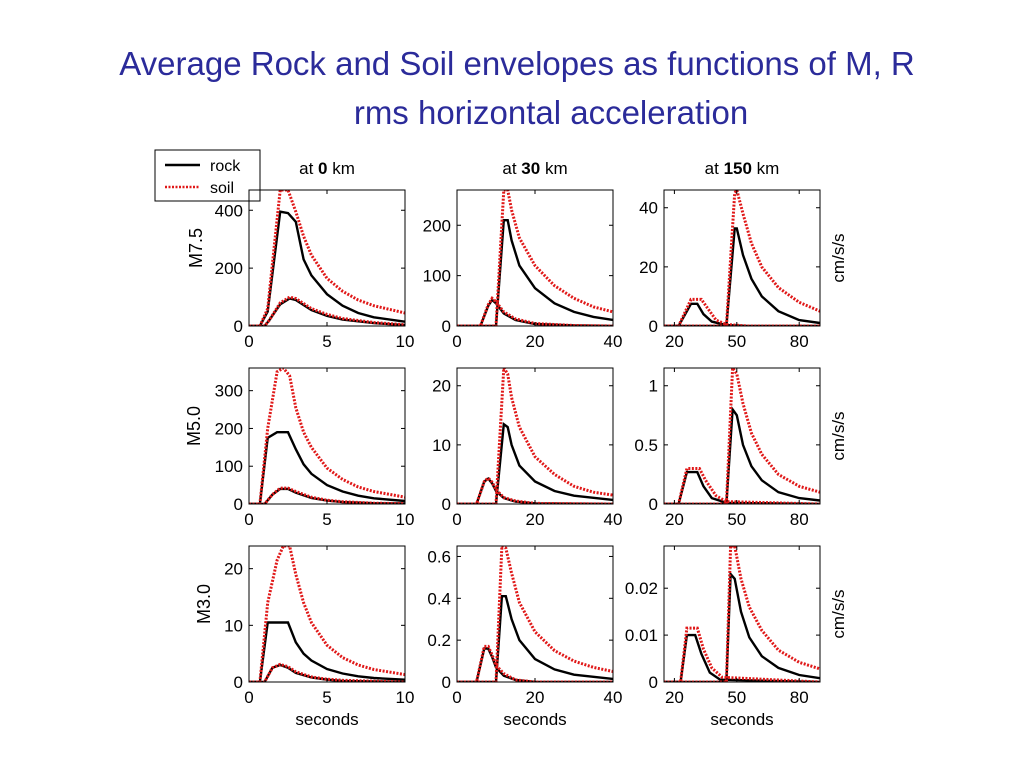 This screenshot has height=768, width=1024. Describe the element at coordinates (439, 640) in the screenshot. I see `y-tick-label: 0.2` at that location.